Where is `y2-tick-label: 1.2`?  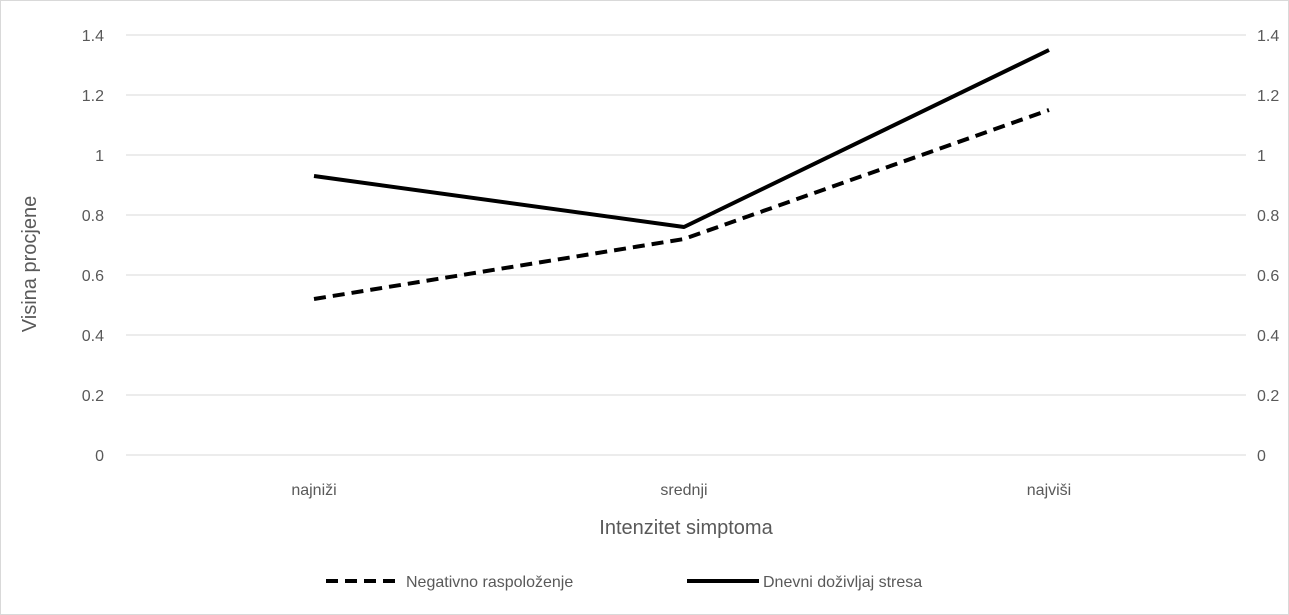
y2-tick-label: 1.2 is located at coordinates (1268, 96).